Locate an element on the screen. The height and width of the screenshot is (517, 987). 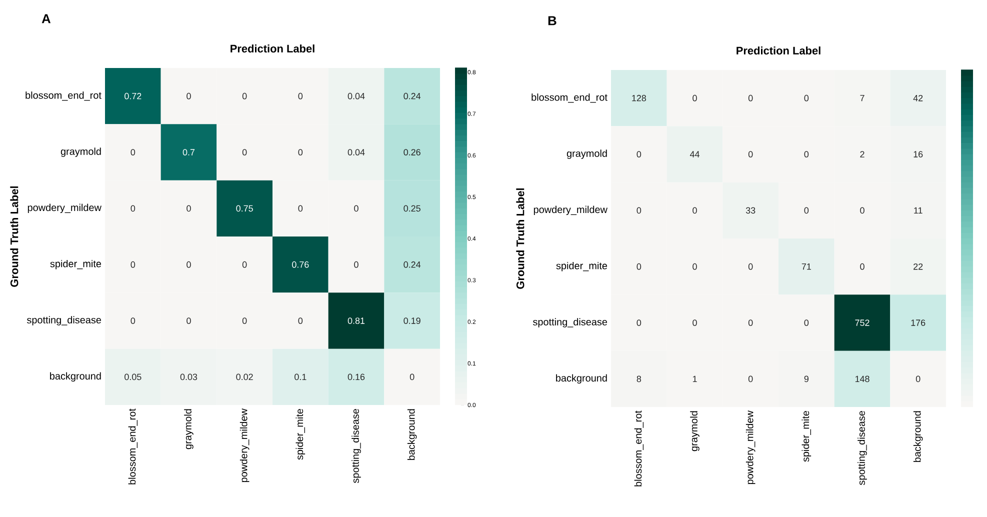
data-label: 0.75 is located at coordinates (244, 208).